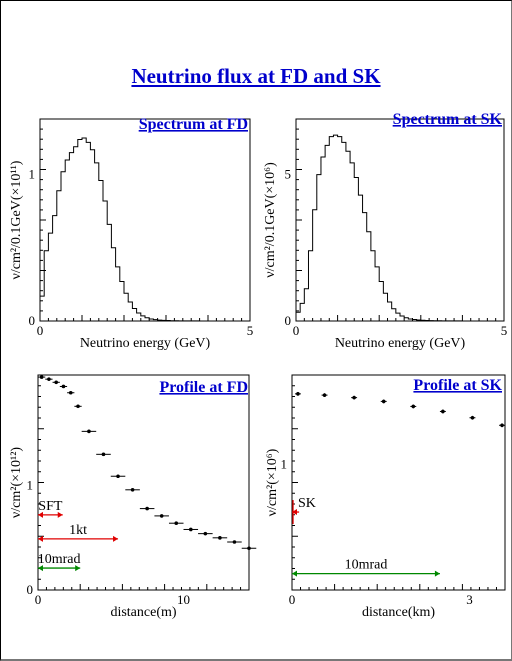 The width and height of the screenshot is (512, 661). Describe the element at coordinates (307, 503) in the screenshot. I see `annotation-label: SK` at that location.